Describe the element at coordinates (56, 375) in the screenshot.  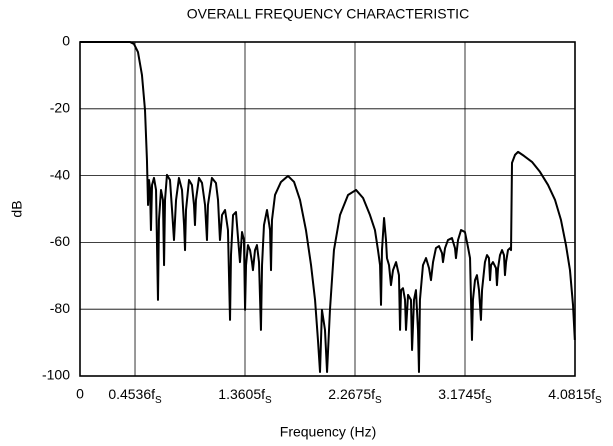
I see `y-tick-label: -100` at that location.